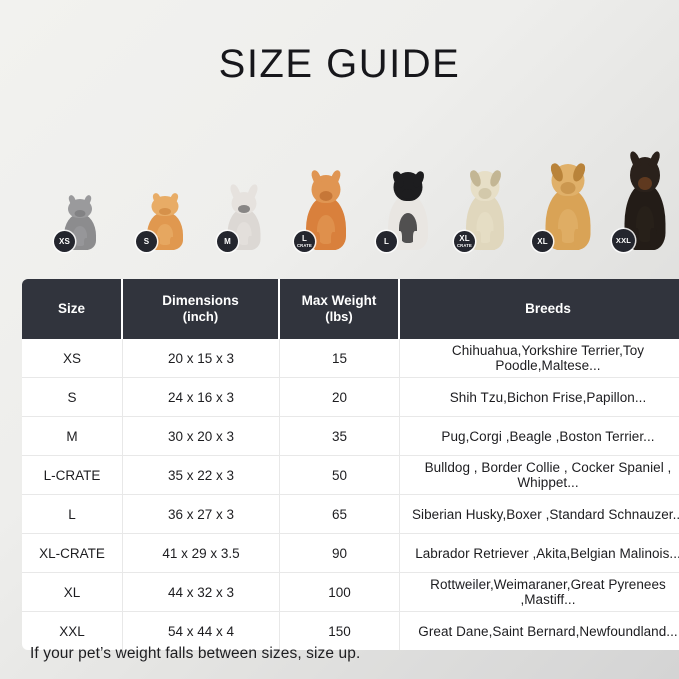 The height and width of the screenshot is (679, 679). I want to click on column-header-breeds-label: Breeds, so click(548, 308).